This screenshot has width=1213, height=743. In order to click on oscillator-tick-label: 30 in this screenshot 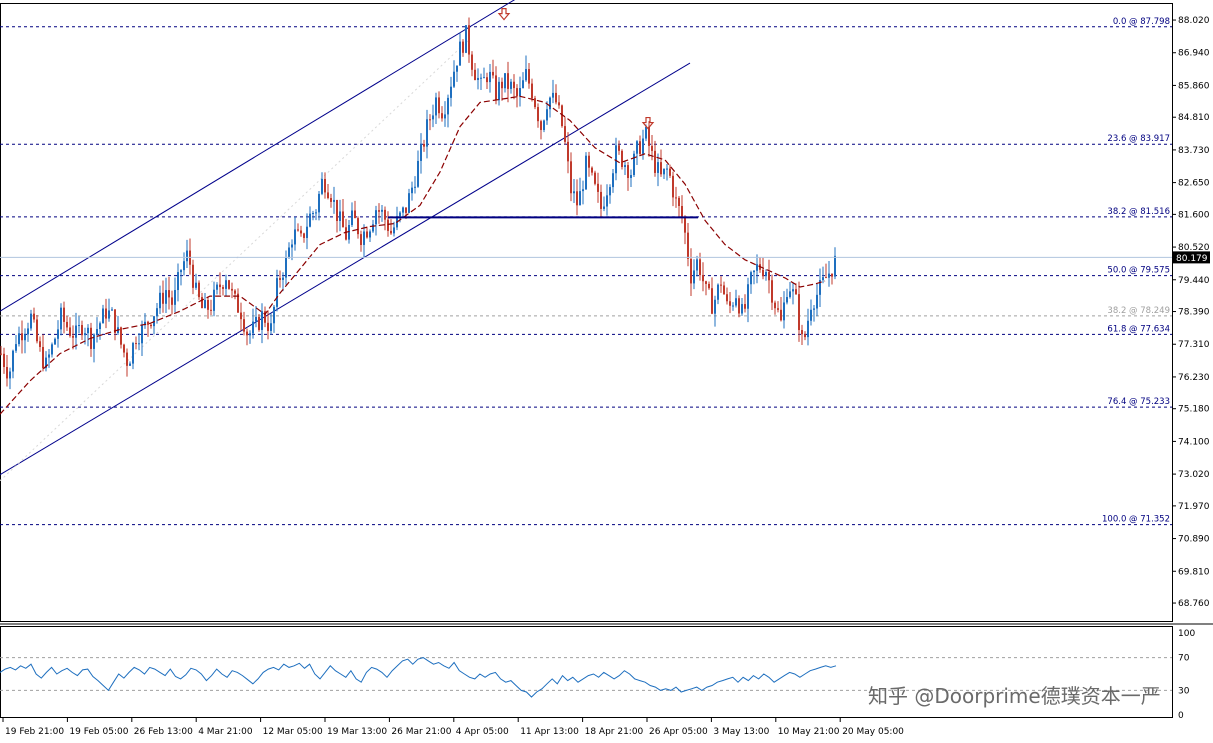, I will do `click(1184, 691)`.